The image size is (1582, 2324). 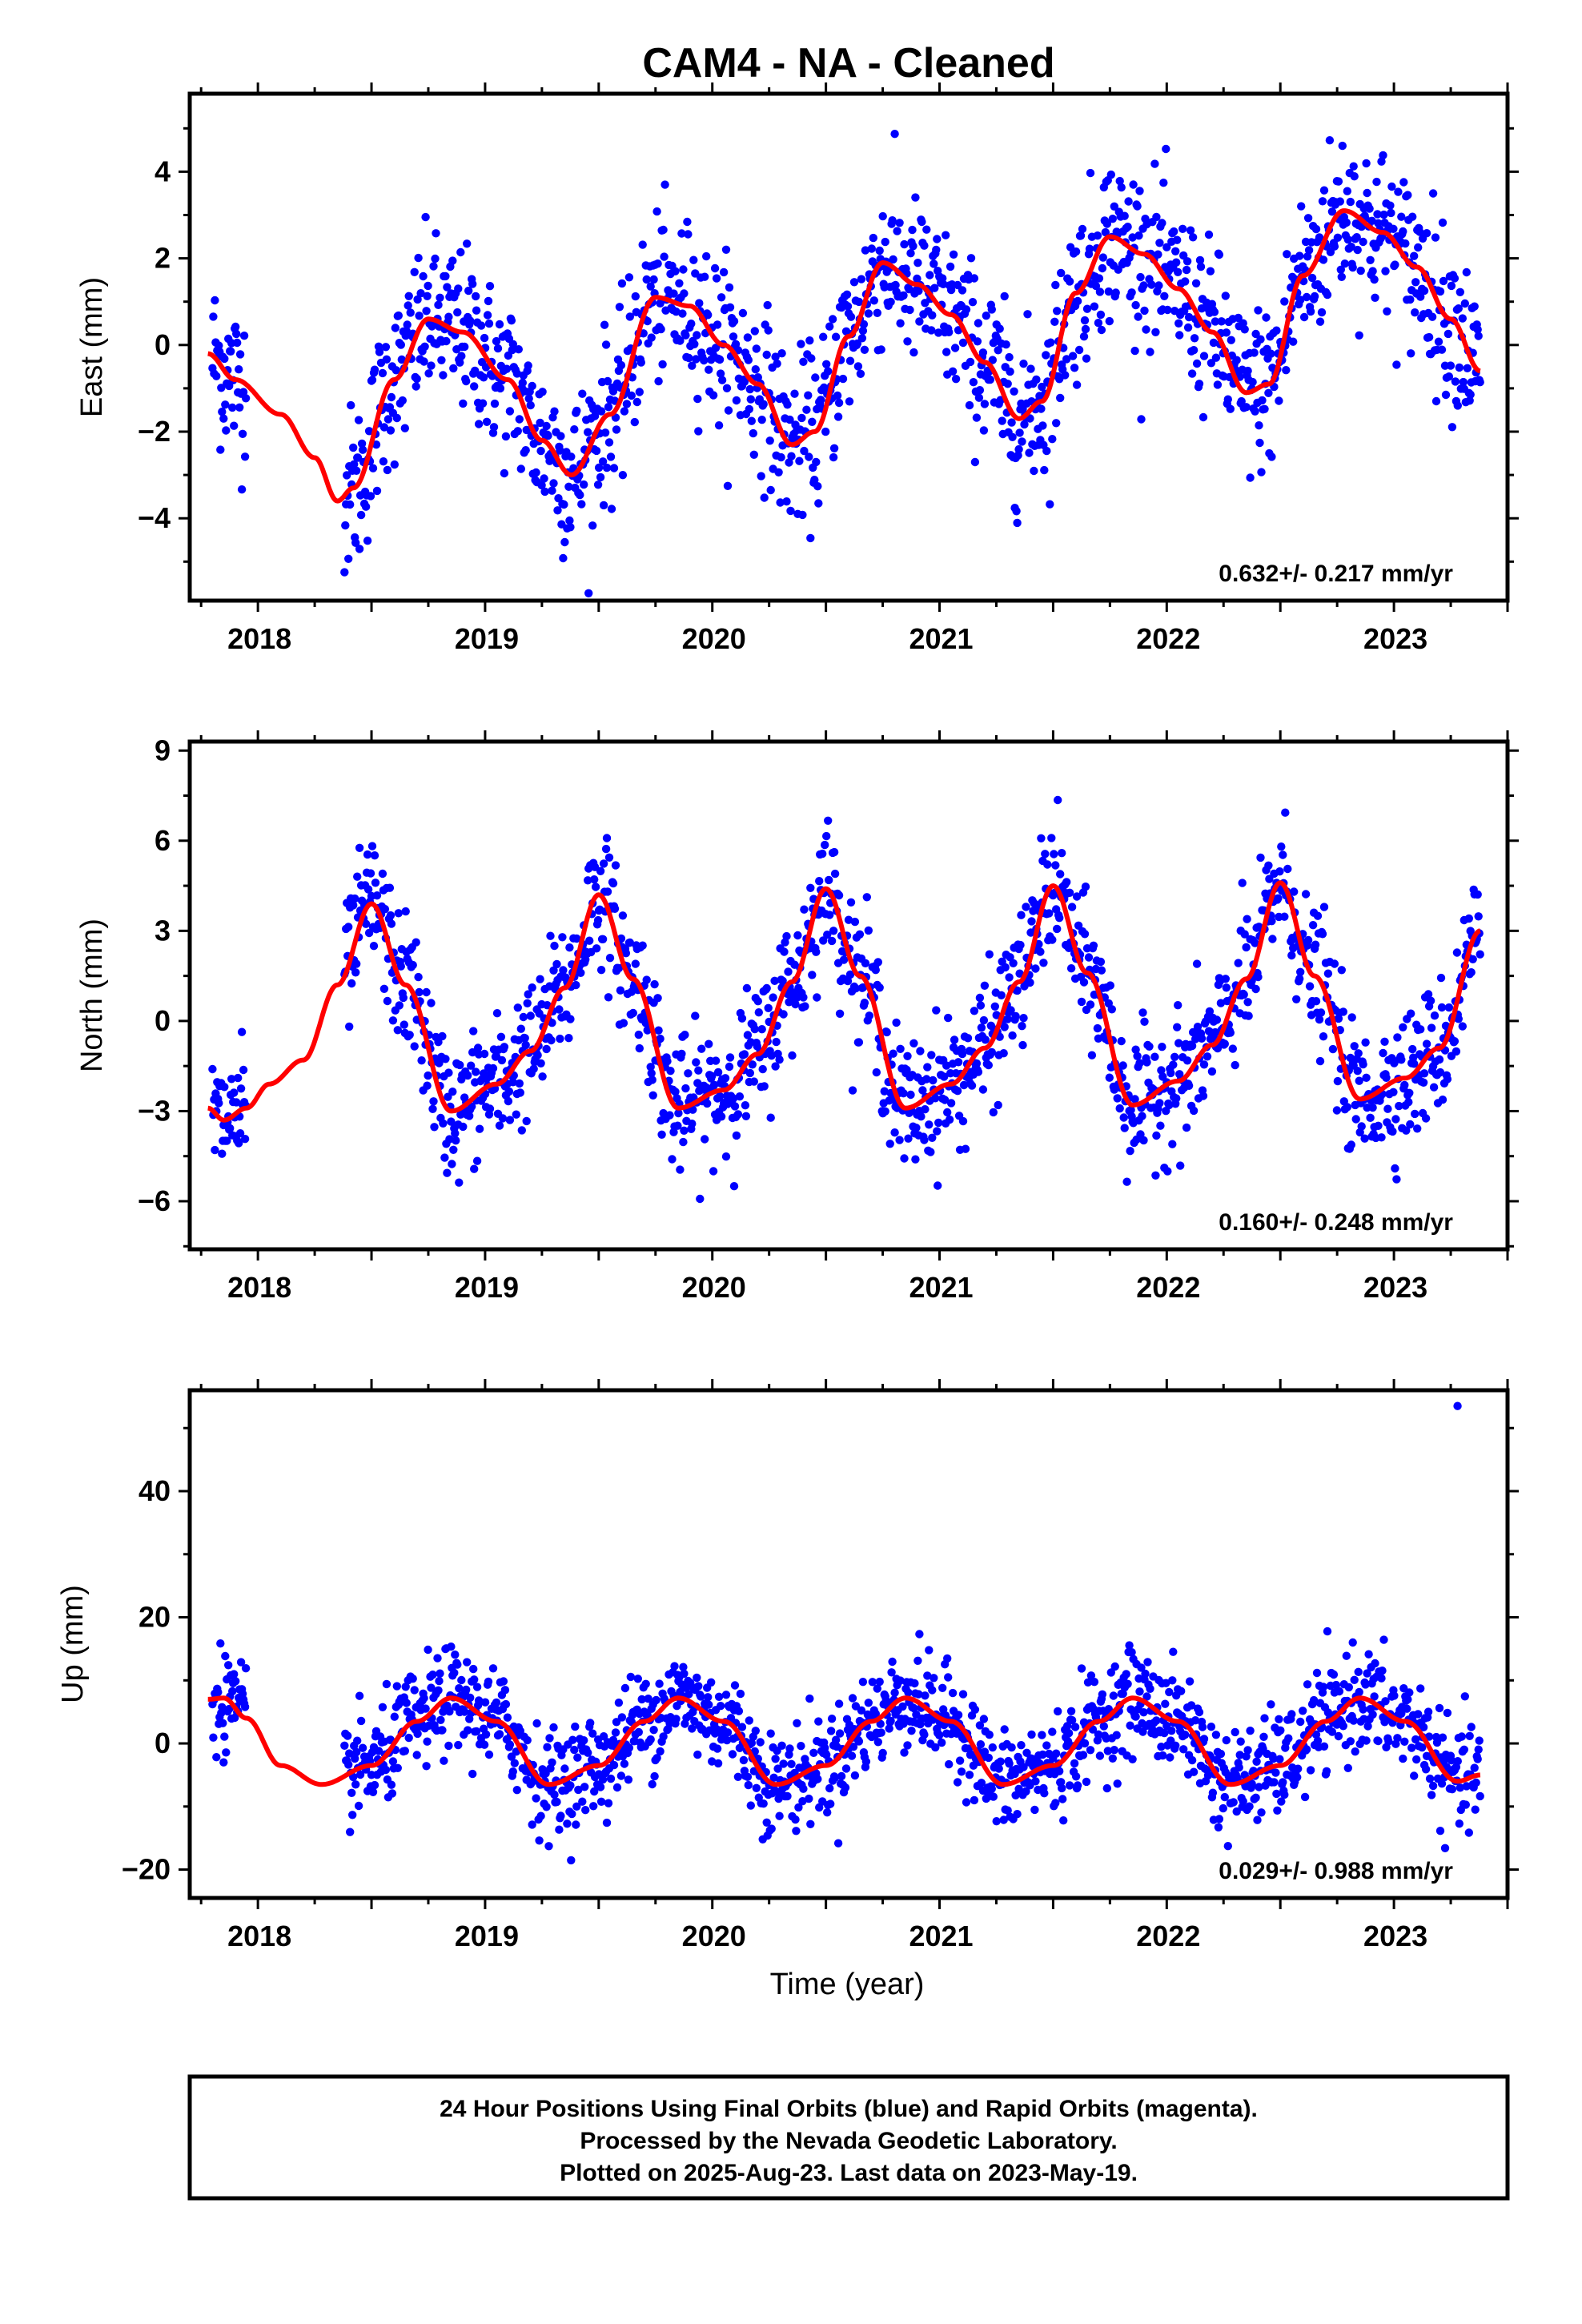 I want to click on x-tick-label: 2022, so click(x=1168, y=638).